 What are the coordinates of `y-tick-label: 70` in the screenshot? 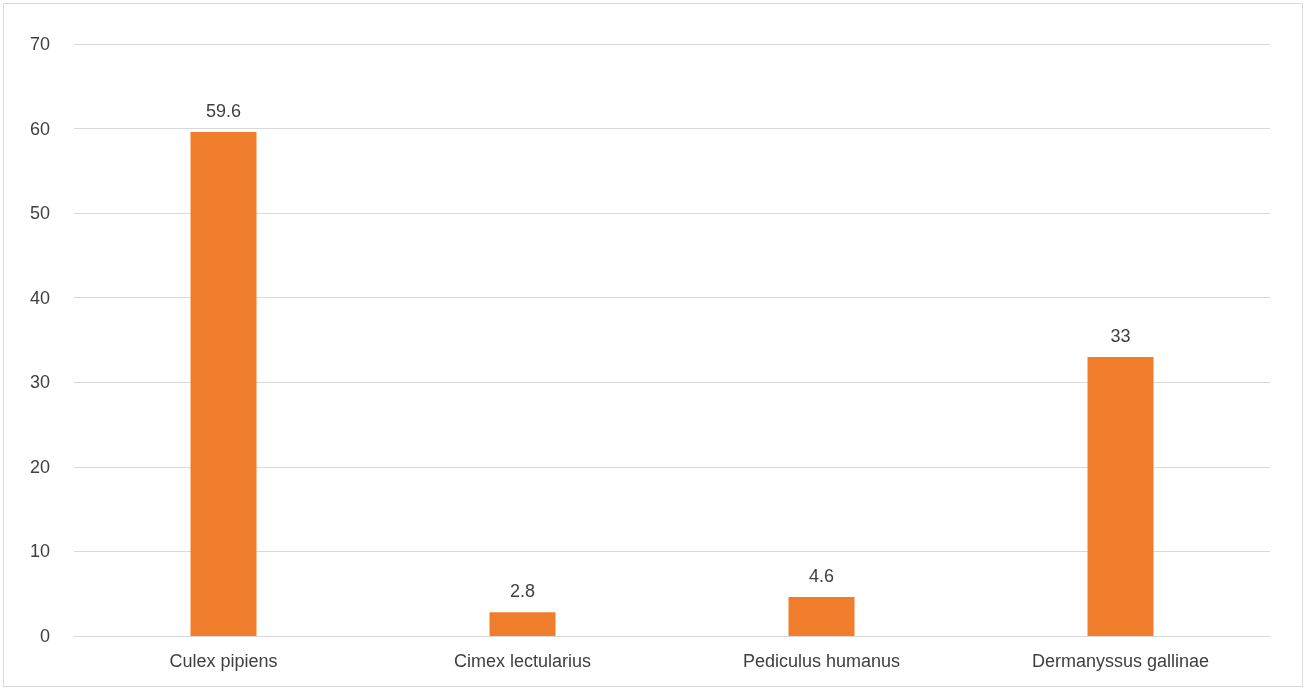 It's located at (39, 44).